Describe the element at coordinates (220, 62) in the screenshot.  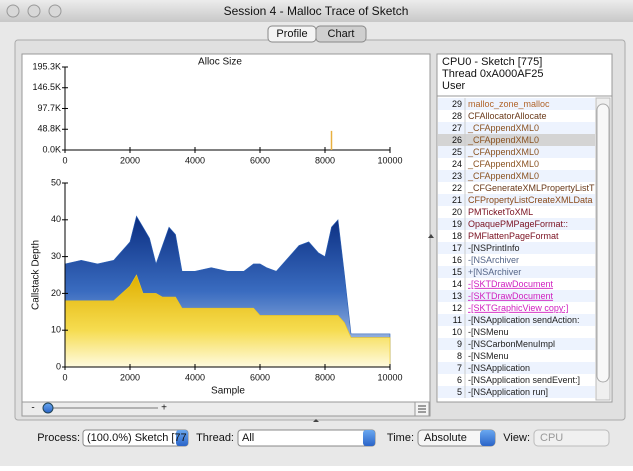
I see `chart-title: Alloc Size` at that location.